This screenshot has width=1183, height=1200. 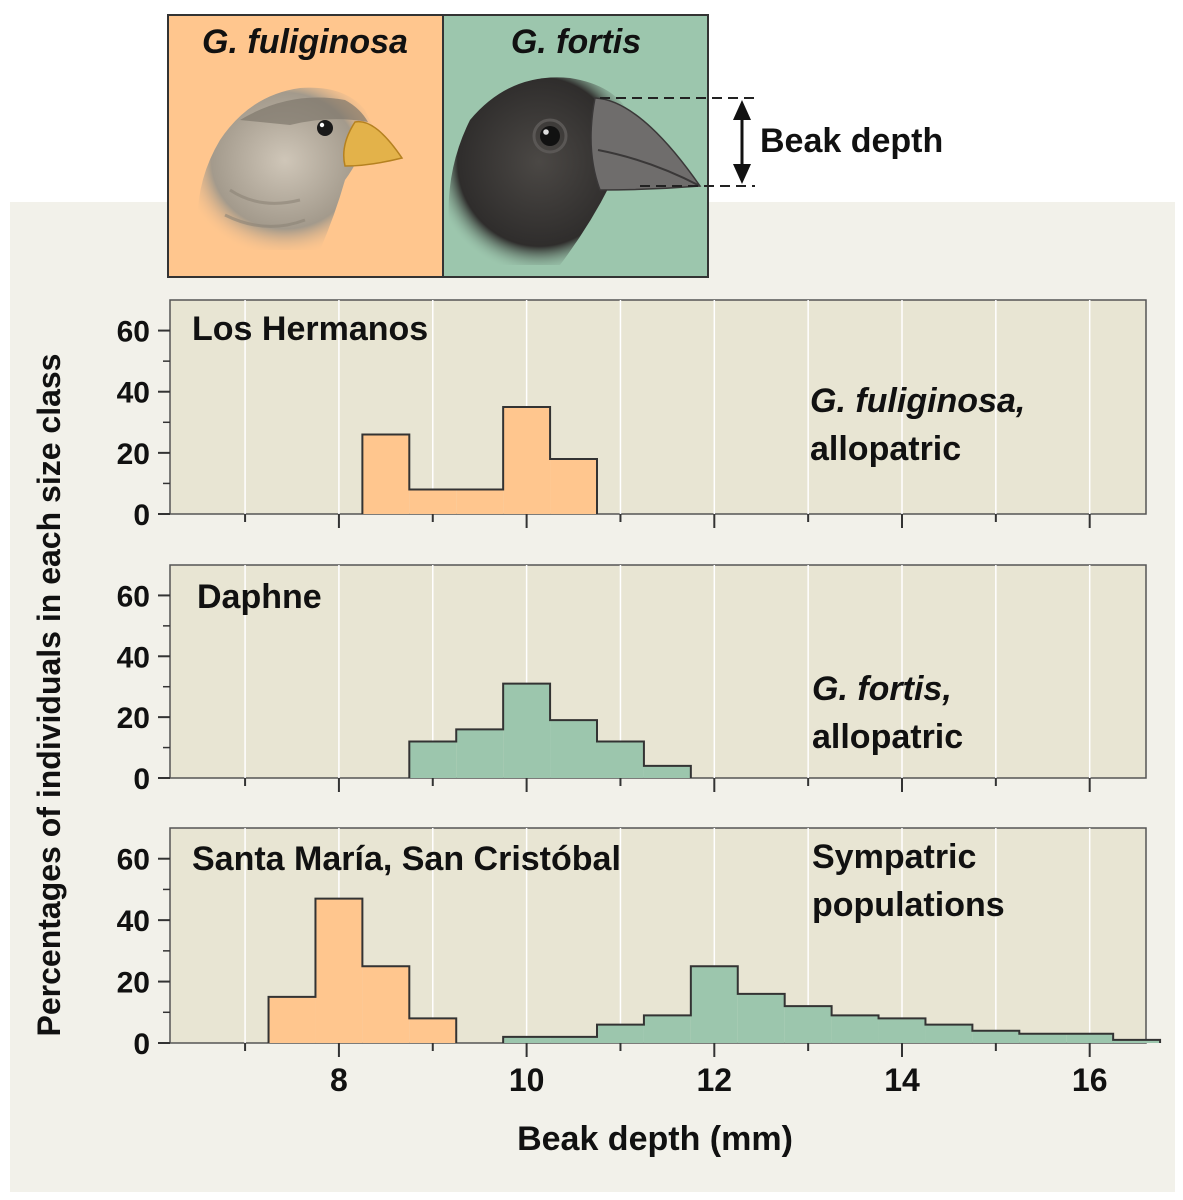 What do you see at coordinates (259, 597) in the screenshot?
I see `panel-title: Daphne` at bounding box center [259, 597].